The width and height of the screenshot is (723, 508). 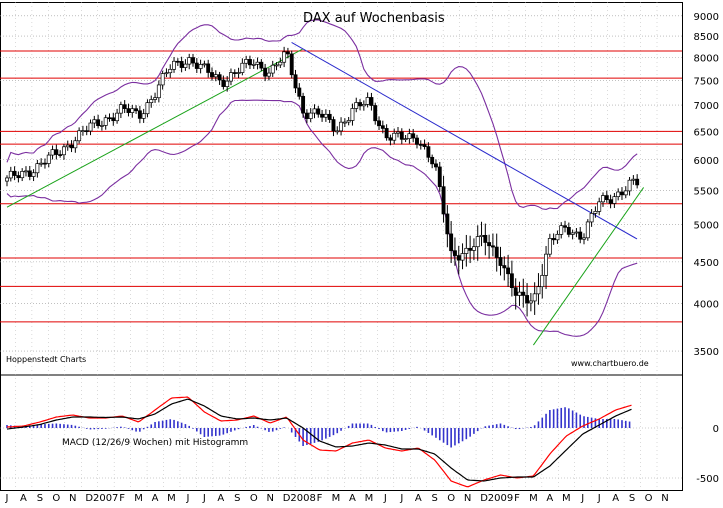 What do you see at coordinates (706, 305) in the screenshot?
I see `price-tick-label: 4000` at bounding box center [706, 305].